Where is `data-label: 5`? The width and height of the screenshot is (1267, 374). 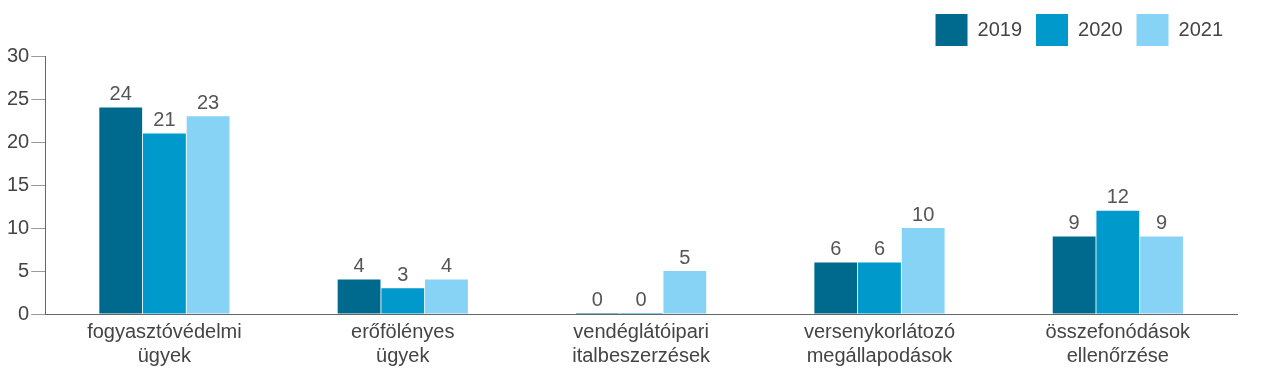 data-label: 5 is located at coordinates (685, 256).